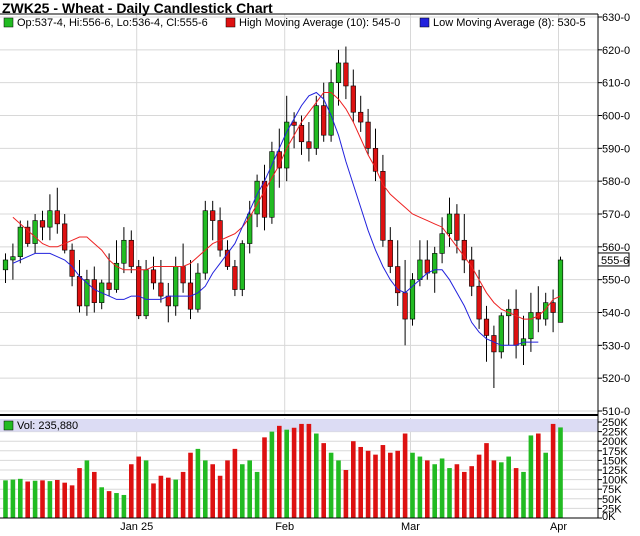  What do you see at coordinates (112, 23) in the screenshot?
I see `ohlc-readout: Op:537-4, Hi:556-6, Lo:536-4, Cl:555-6` at bounding box center [112, 23].